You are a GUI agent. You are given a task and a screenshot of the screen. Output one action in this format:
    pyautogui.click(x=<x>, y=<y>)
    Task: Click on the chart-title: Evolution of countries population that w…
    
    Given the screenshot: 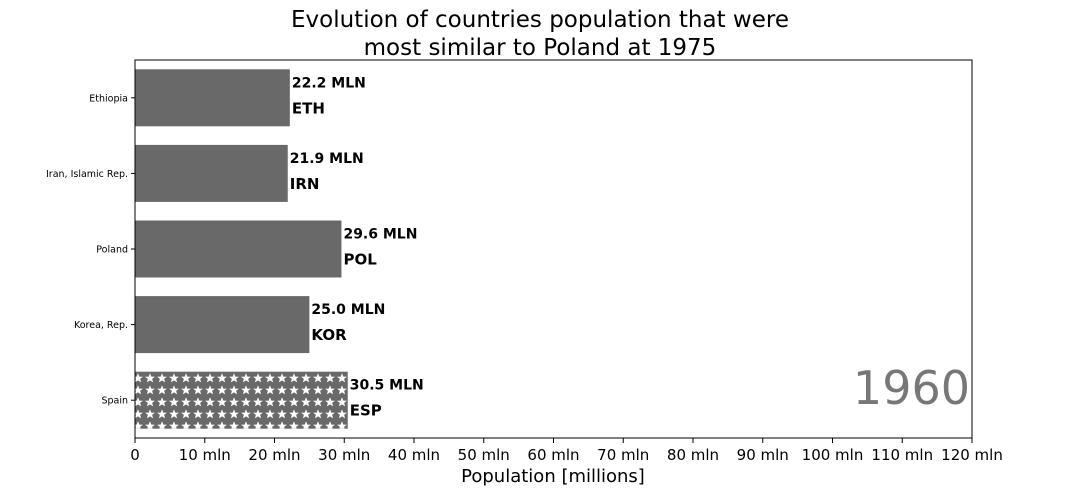 What is the action you would take?
    pyautogui.click(x=540, y=34)
    